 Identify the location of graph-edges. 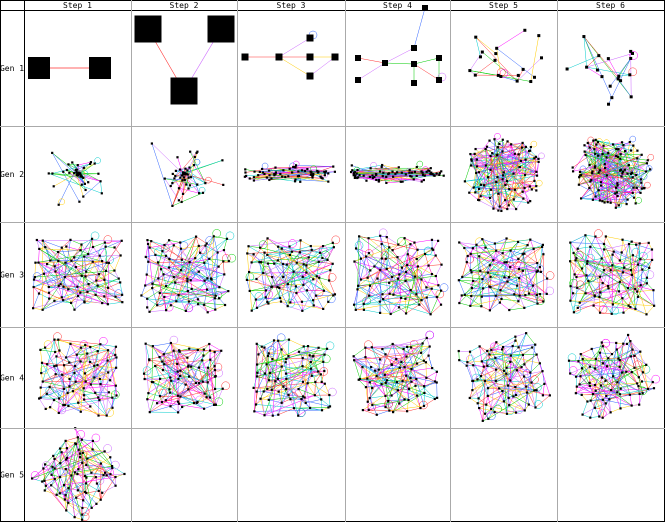
(401, 271).